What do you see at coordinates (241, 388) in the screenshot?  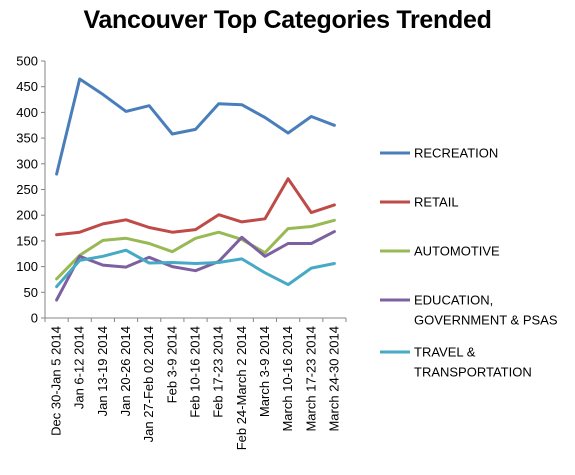 I see `x-tick-label: Feb 24-March 2 2014` at bounding box center [241, 388].